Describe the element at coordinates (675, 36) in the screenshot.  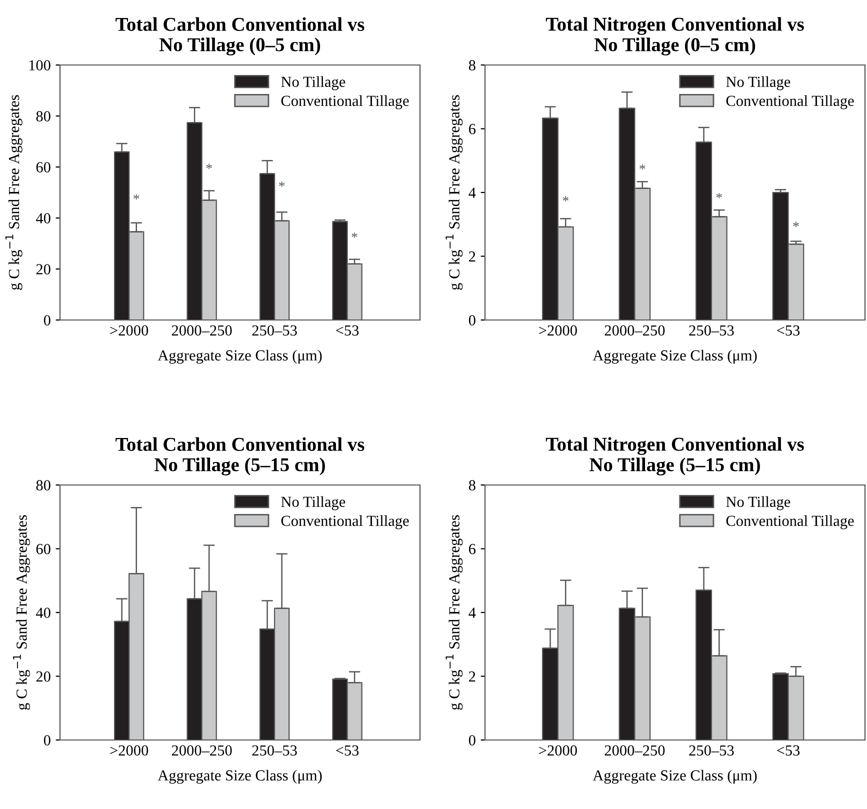
I see `chart-title: Total Nitrogen Conventional vs No Tillage (0–5 cm)` at that location.